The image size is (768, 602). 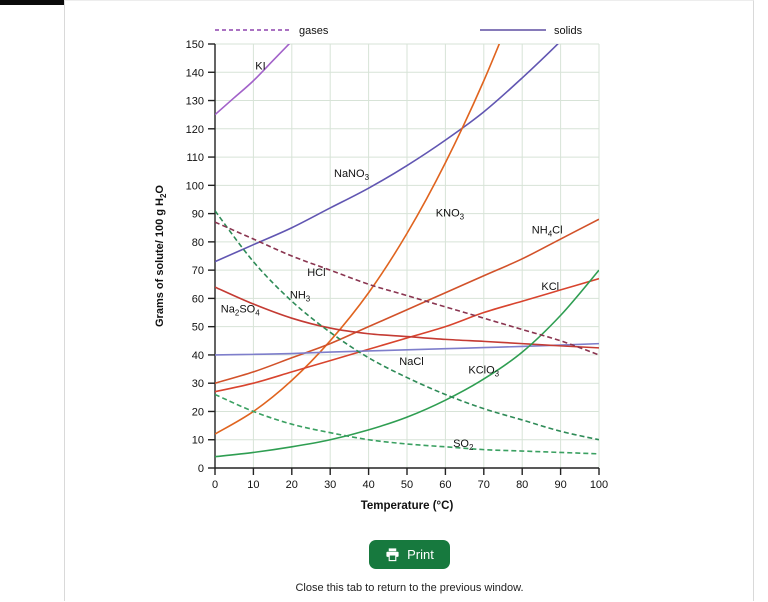 I want to click on print-button-label: Print, so click(x=420, y=554).